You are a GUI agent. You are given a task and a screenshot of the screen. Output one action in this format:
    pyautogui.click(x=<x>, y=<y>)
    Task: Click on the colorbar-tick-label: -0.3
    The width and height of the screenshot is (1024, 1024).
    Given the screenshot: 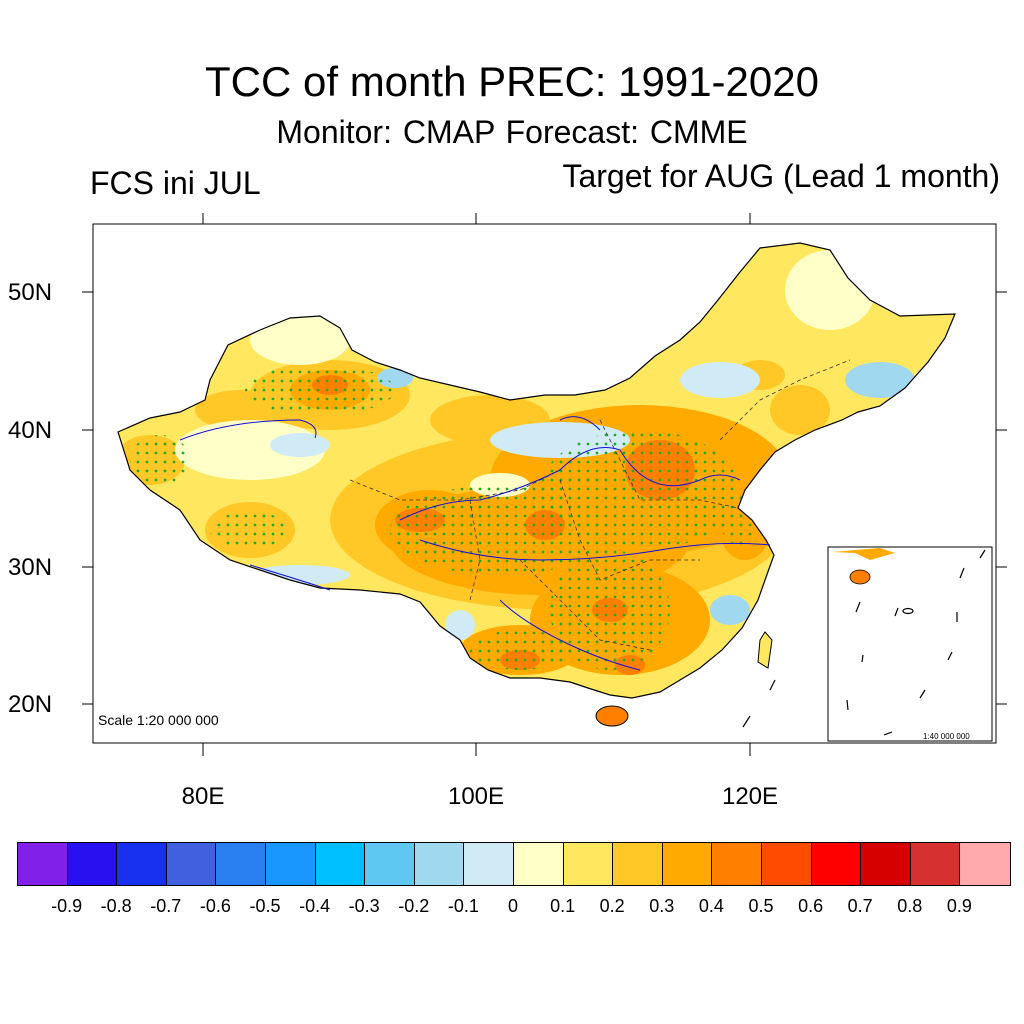 What is the action you would take?
    pyautogui.click(x=364, y=906)
    